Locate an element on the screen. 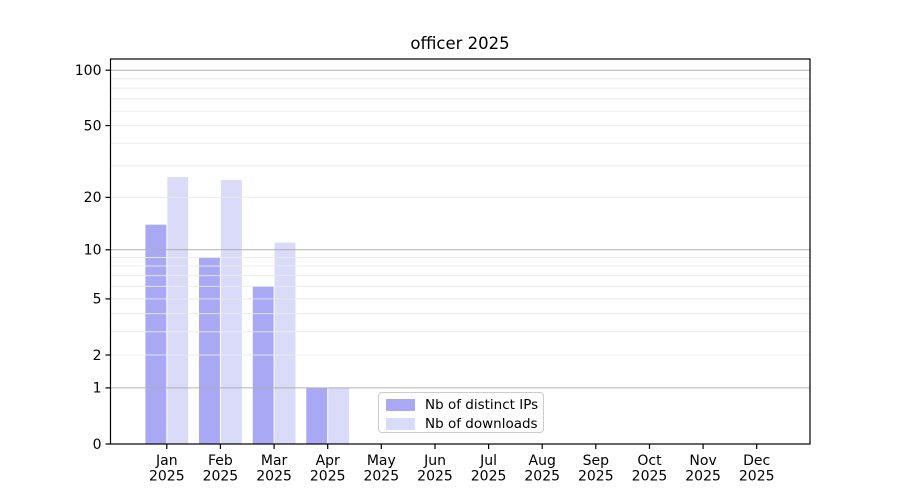 The image size is (900, 500). legend-item-distinct-ips: Nb of distinct IPs is located at coordinates (462, 405).